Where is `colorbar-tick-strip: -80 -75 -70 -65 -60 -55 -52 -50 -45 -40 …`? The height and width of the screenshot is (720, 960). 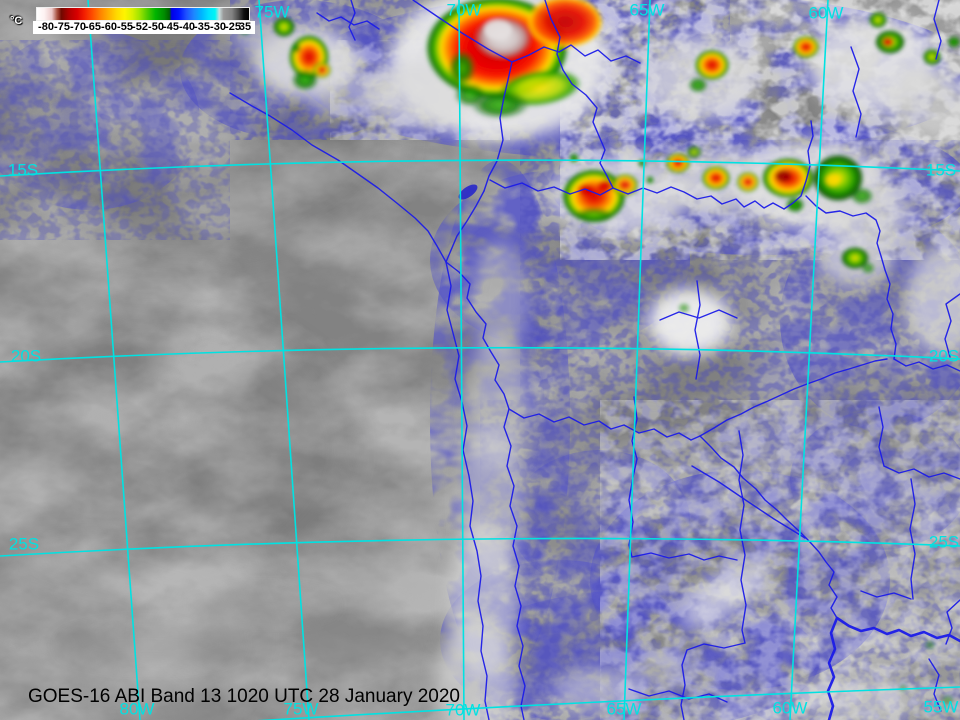 colorbar-tick-strip: -80 -75 -70 -65 -60 -55 -52 -50 -45 -40 … is located at coordinates (144, 27).